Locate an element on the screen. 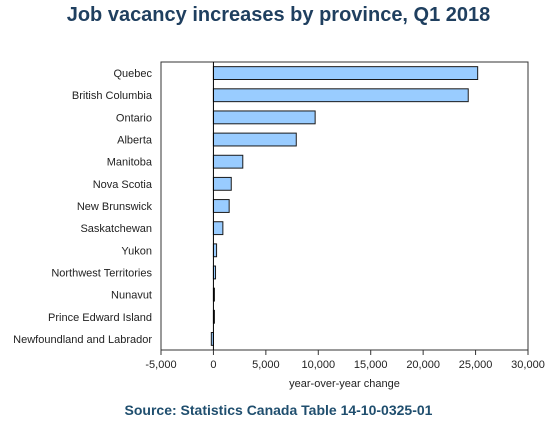 Image resolution: width=557 pixels, height=426 pixels. x-axis-title: year-over-year change is located at coordinates (344, 384).